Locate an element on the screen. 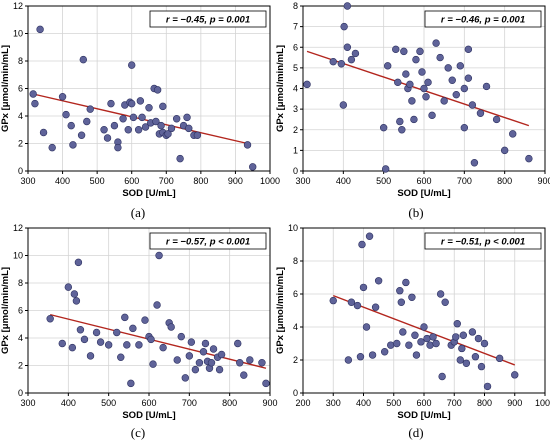 The height and width of the screenshot is (445, 550). x-tick-label: 700 is located at coordinates (189, 403).